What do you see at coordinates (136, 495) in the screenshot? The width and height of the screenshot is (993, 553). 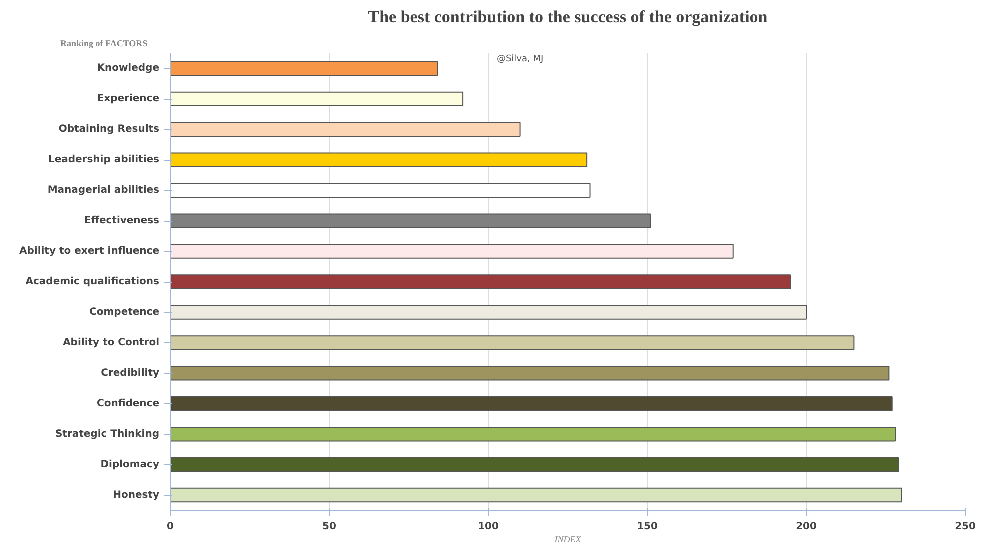 I see `y-tick-label: Honesty` at bounding box center [136, 495].